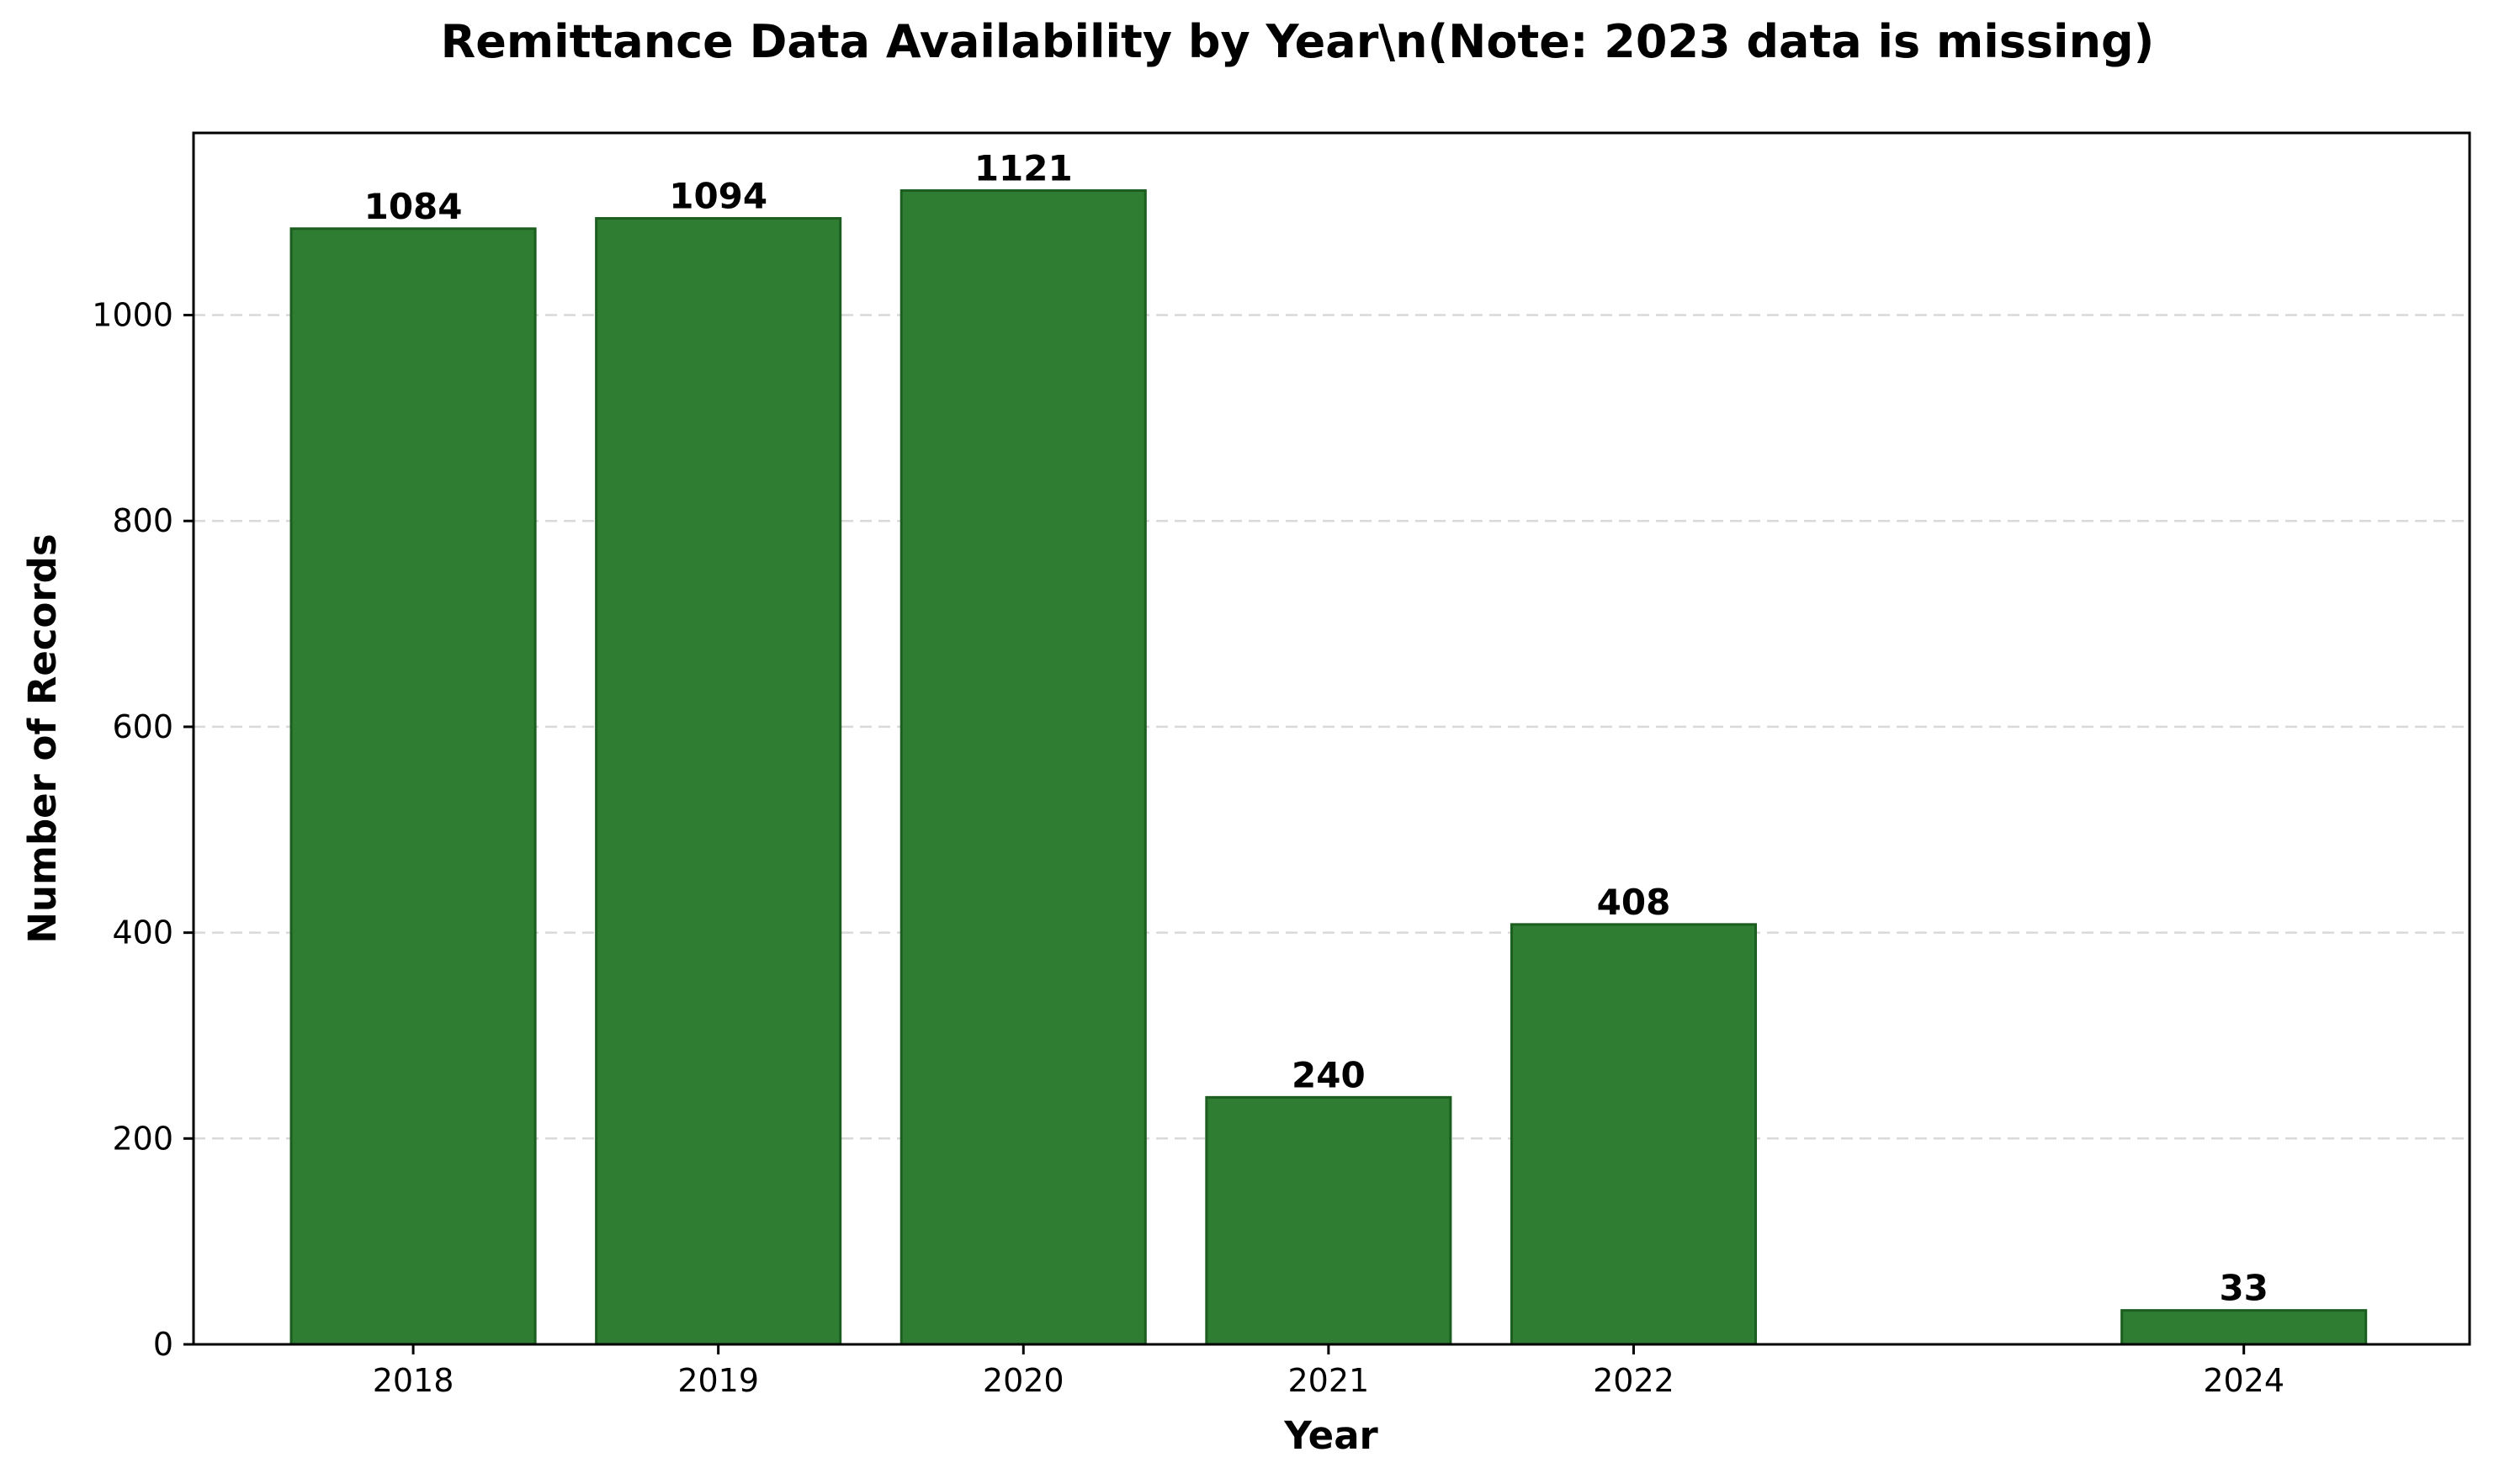 This screenshot has width=2494, height=1484. I want to click on x-axis-ticks: 2018 2019 2020 2021 2022 2024, so click(1328, 1371).